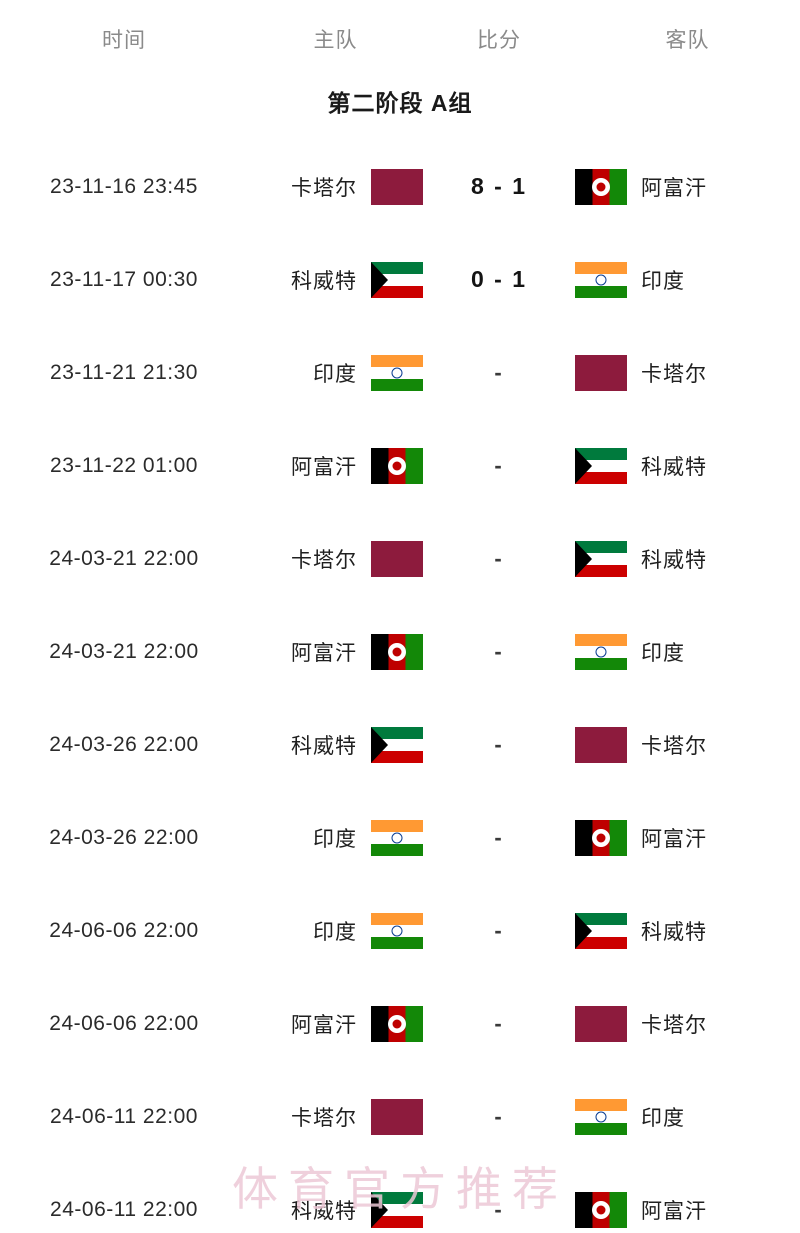 The height and width of the screenshot is (1233, 800). I want to click on match-row: 24-03-21 22:00 阿富汗 - 印度, so click(400, 651).